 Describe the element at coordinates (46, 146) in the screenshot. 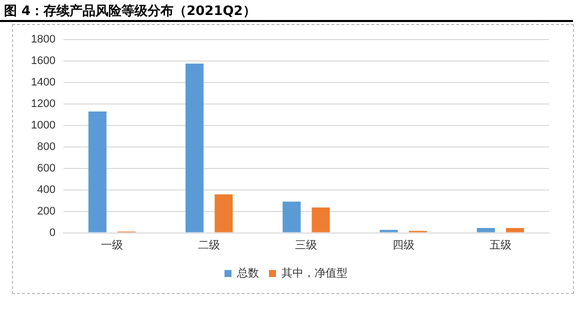

I see `y-tick-label: 800` at that location.